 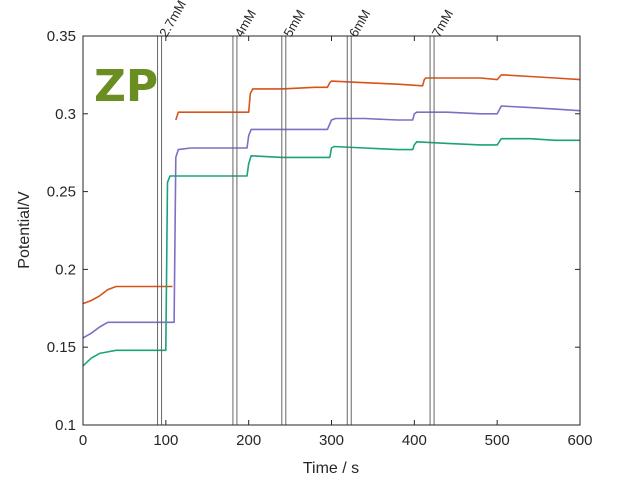 I want to click on marker-label-2: 5mM, so click(x=293, y=23).